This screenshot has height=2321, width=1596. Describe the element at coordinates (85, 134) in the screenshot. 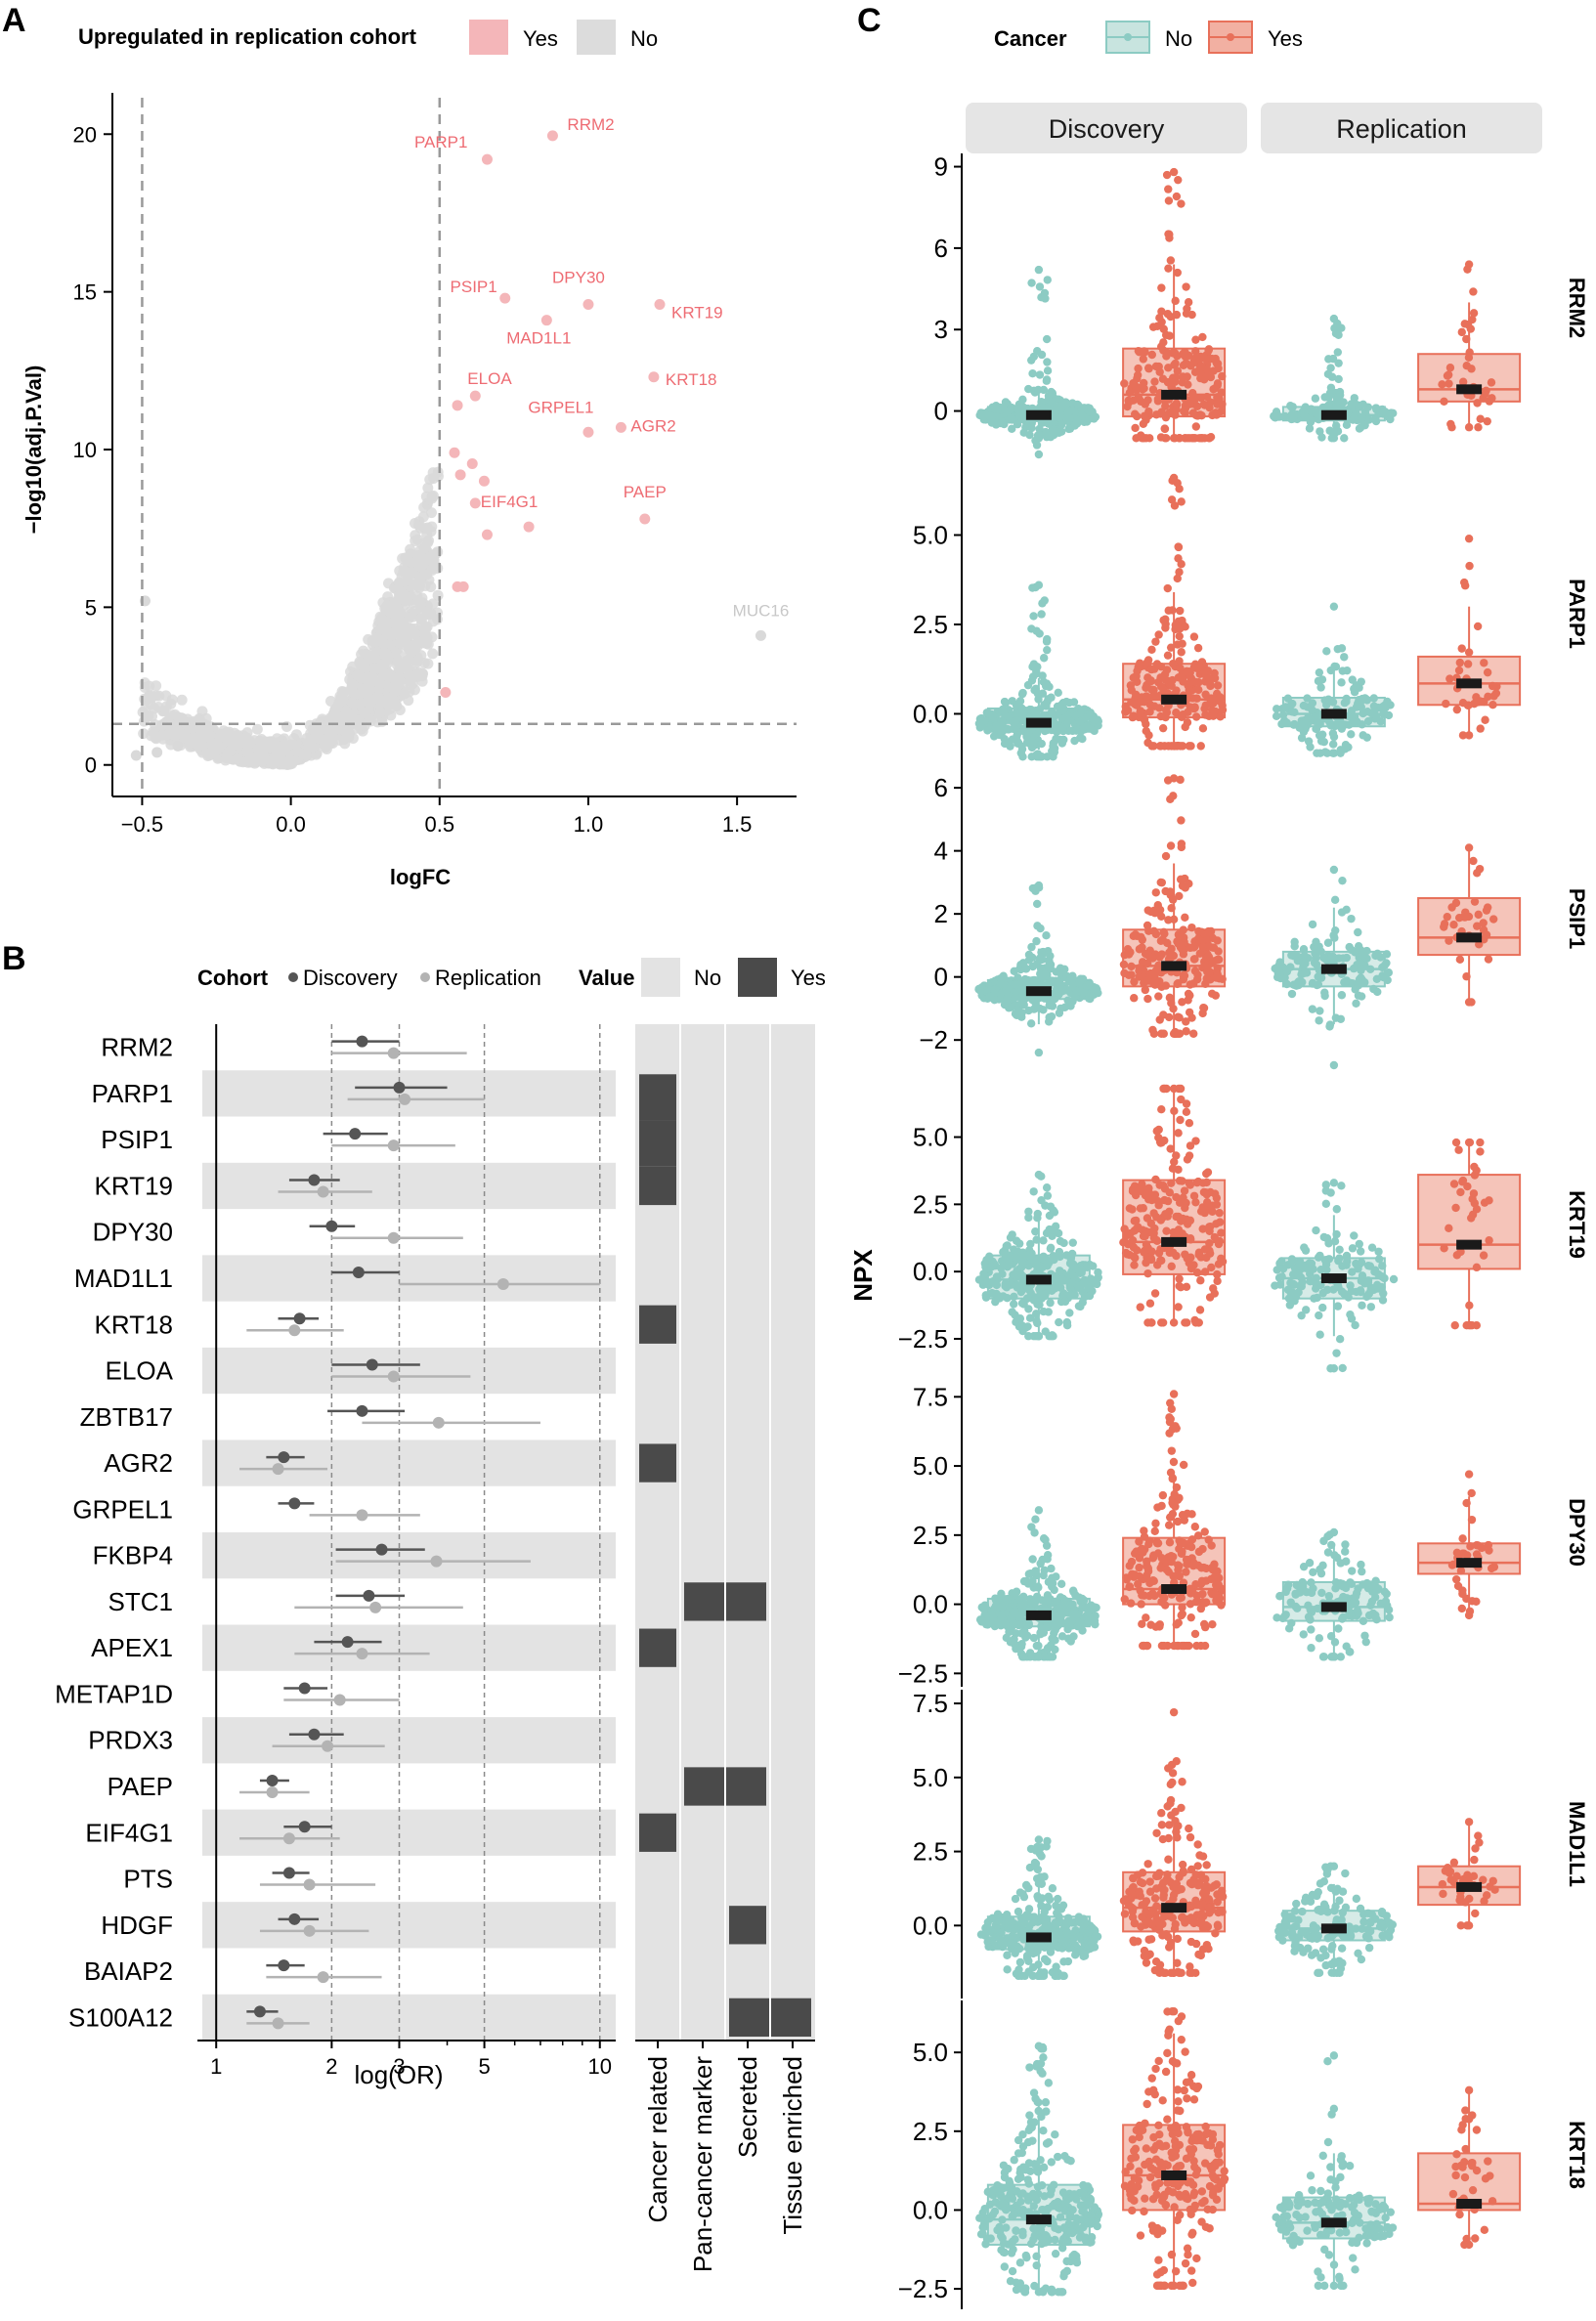

I see `volcano-y-tick-label: 20` at that location.